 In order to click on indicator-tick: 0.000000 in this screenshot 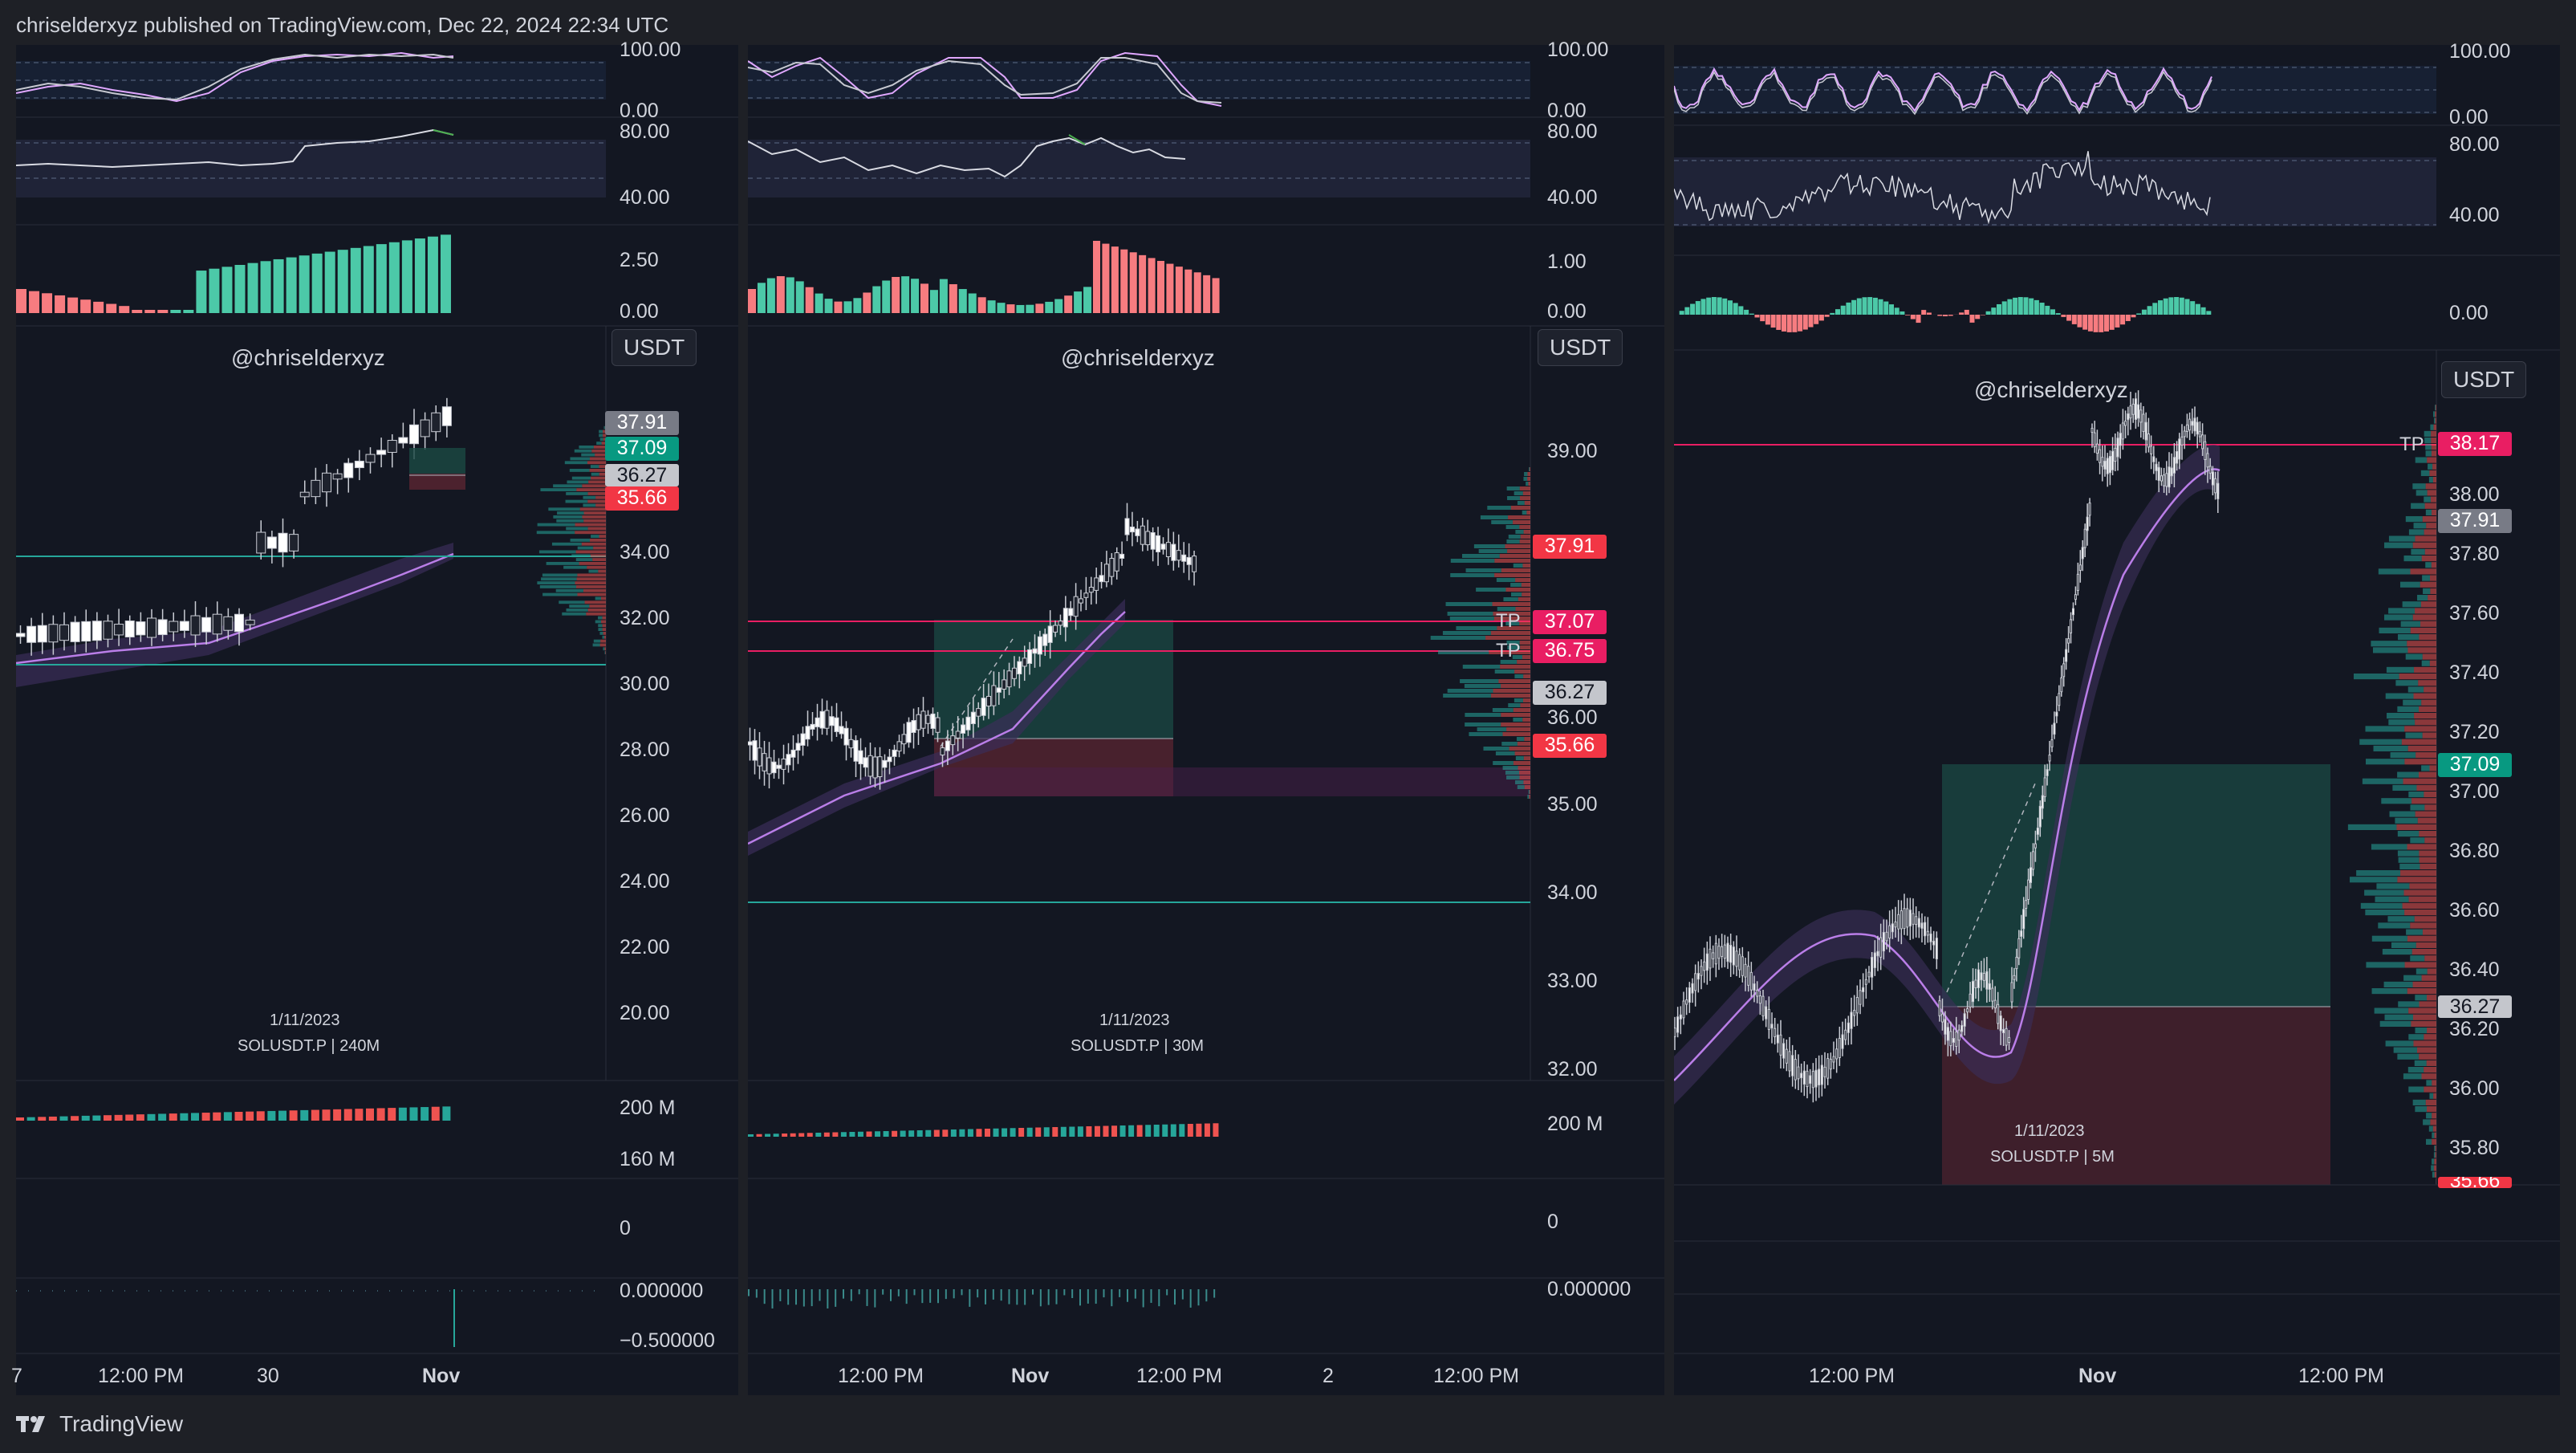, I will do `click(1589, 1289)`.